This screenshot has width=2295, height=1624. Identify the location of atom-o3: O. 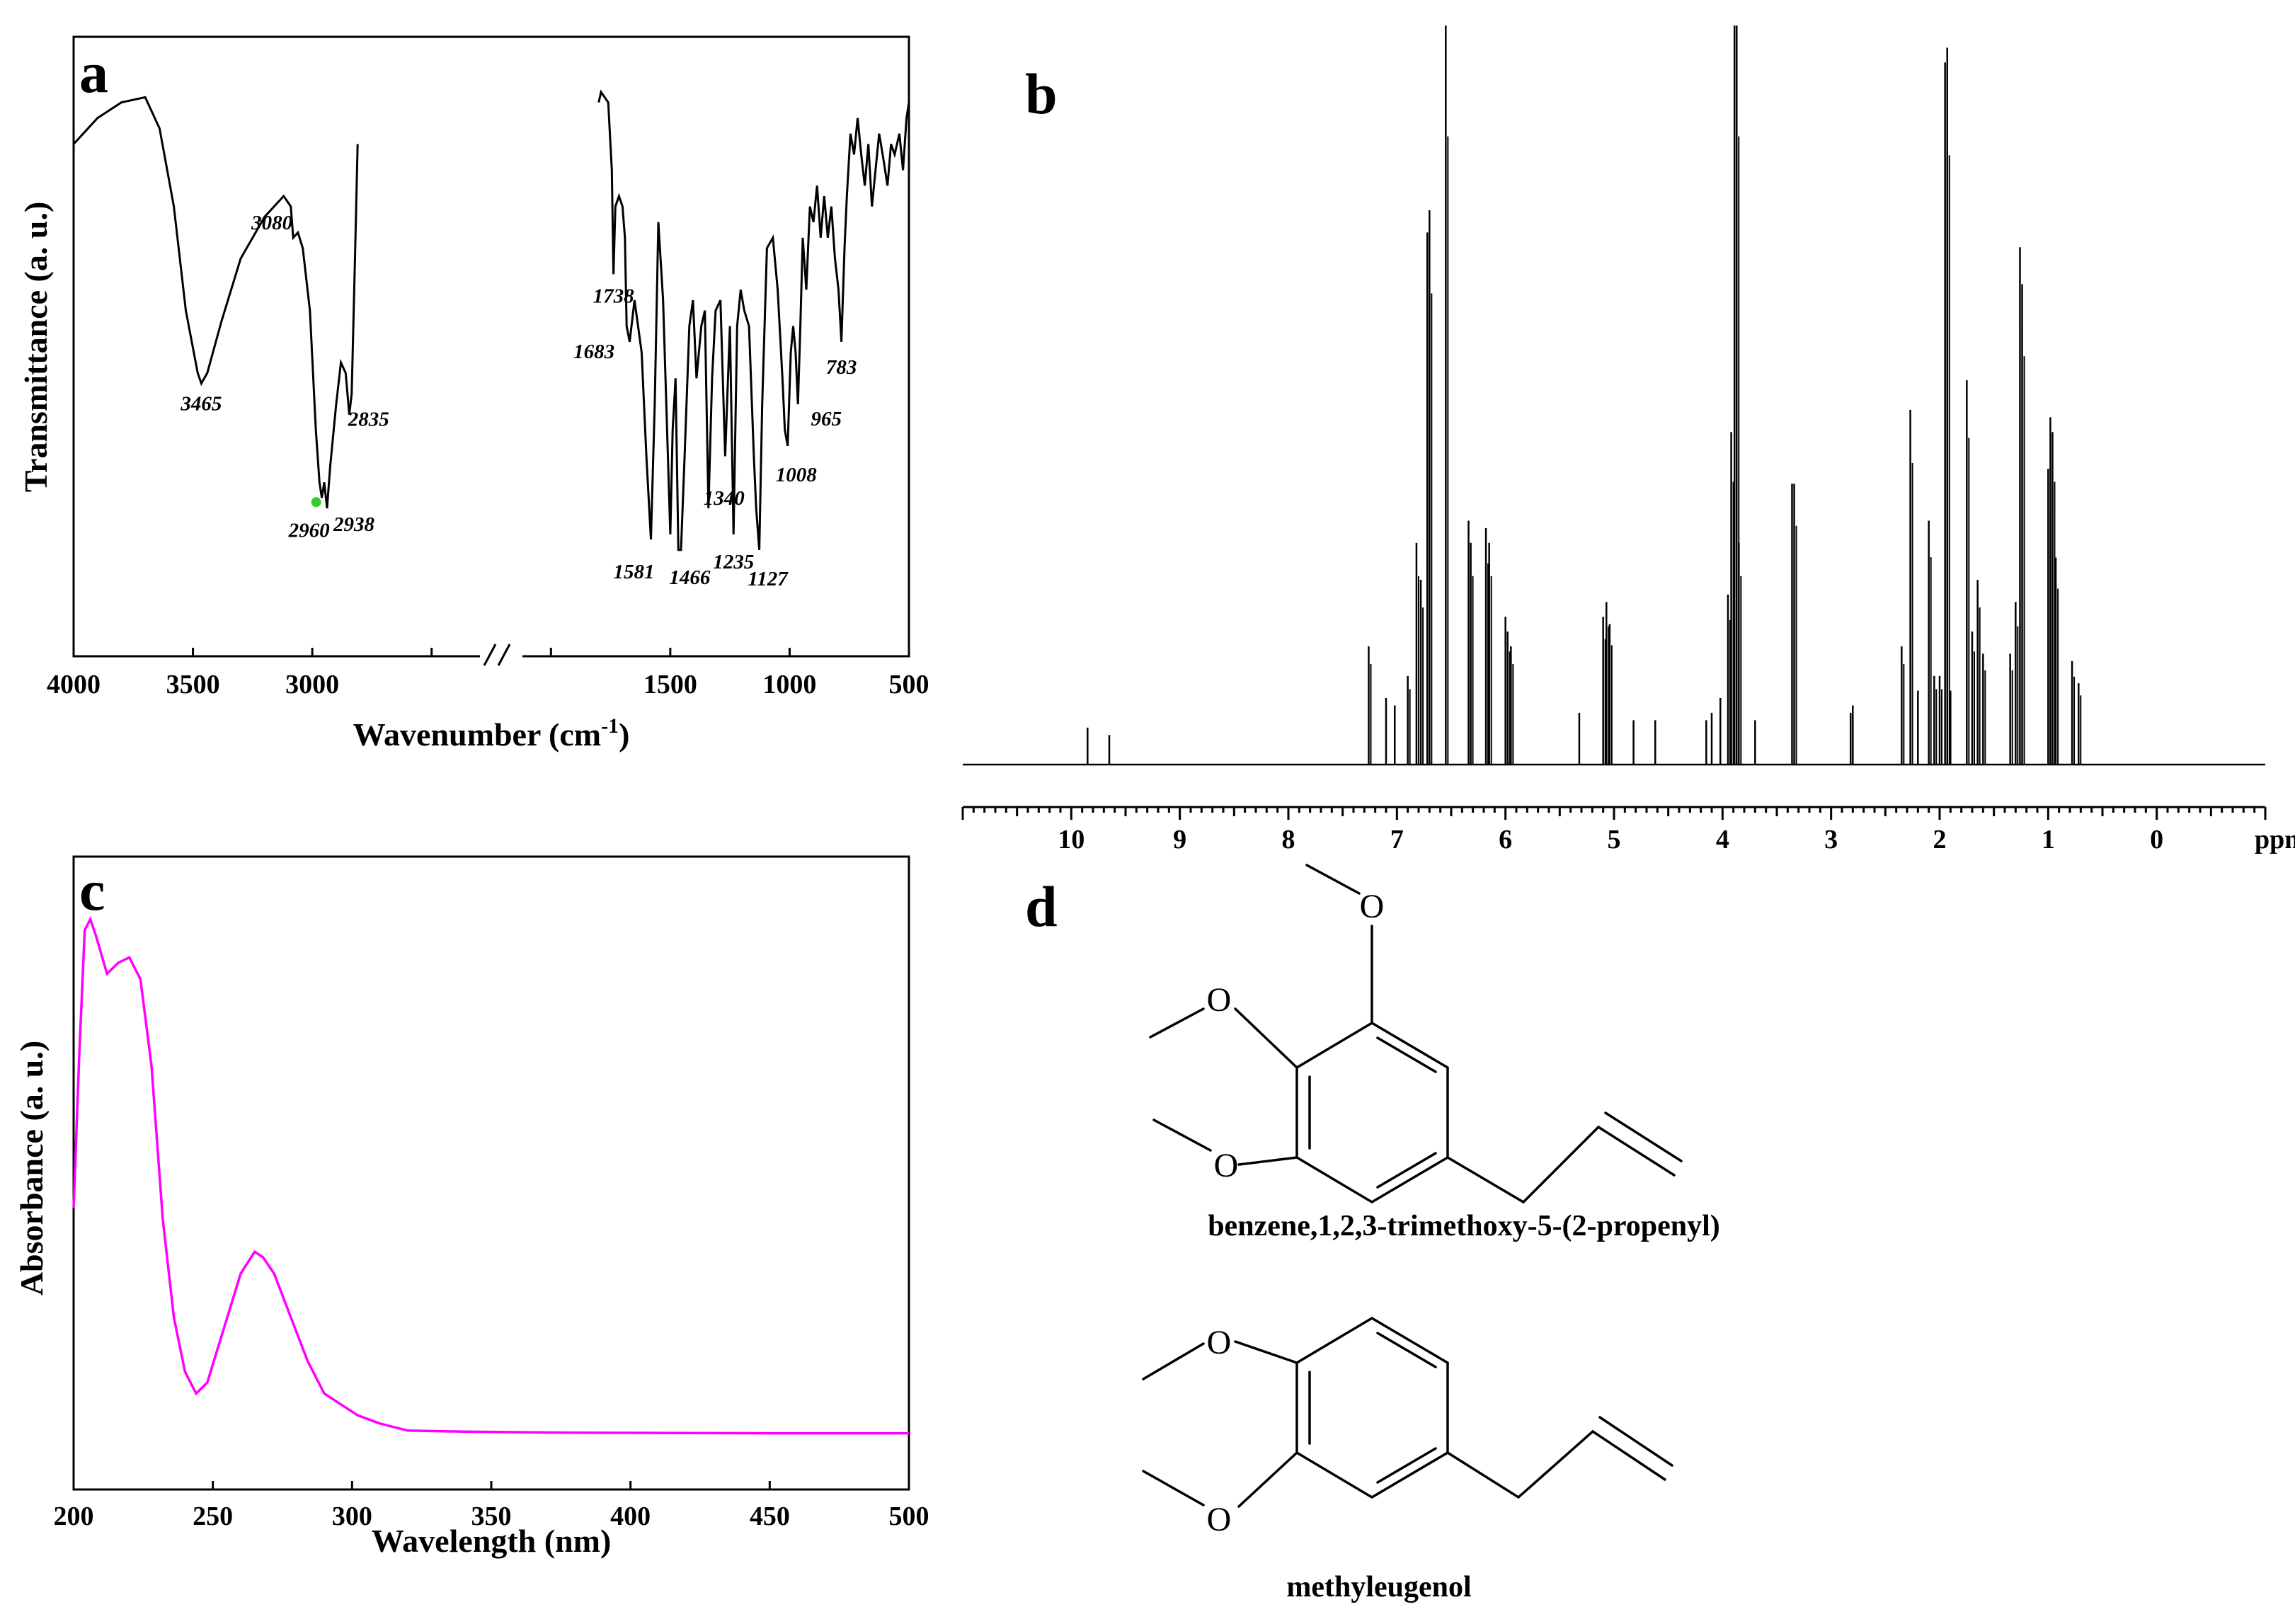
(1226, 1165).